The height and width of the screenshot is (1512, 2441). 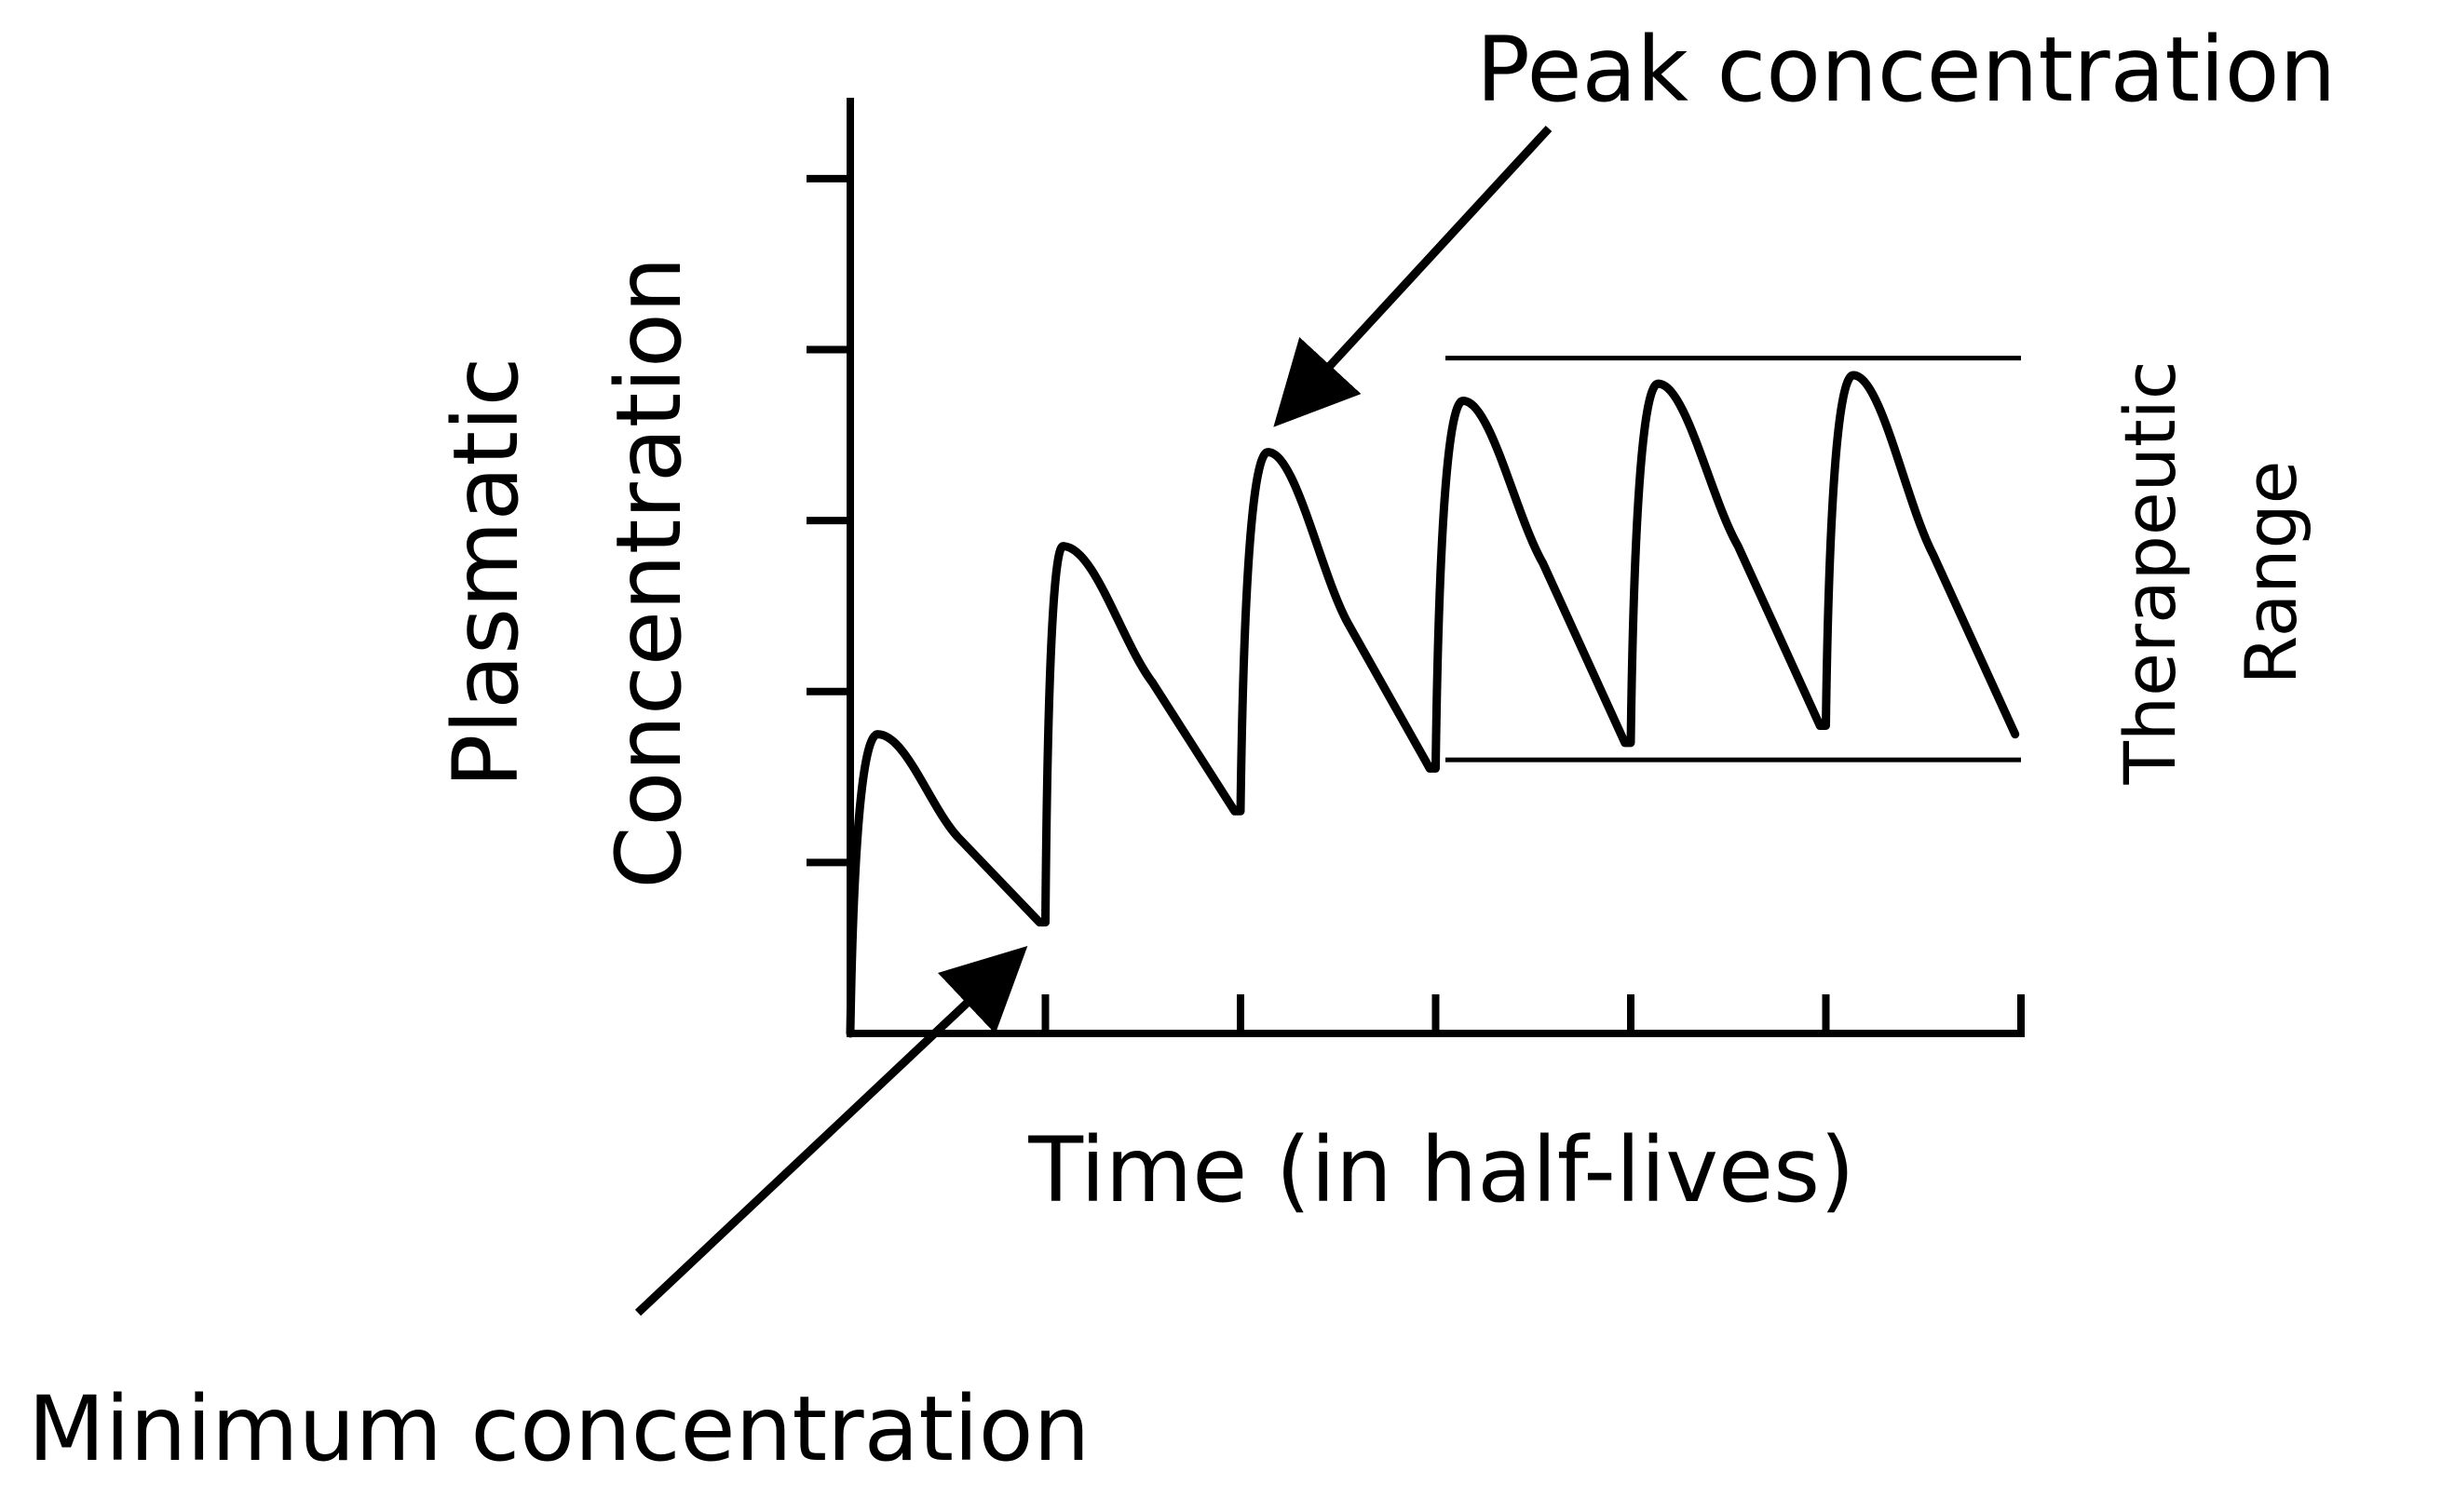 I want to click on y-axis-label-line-1: Plasmatic, so click(x=486, y=573).